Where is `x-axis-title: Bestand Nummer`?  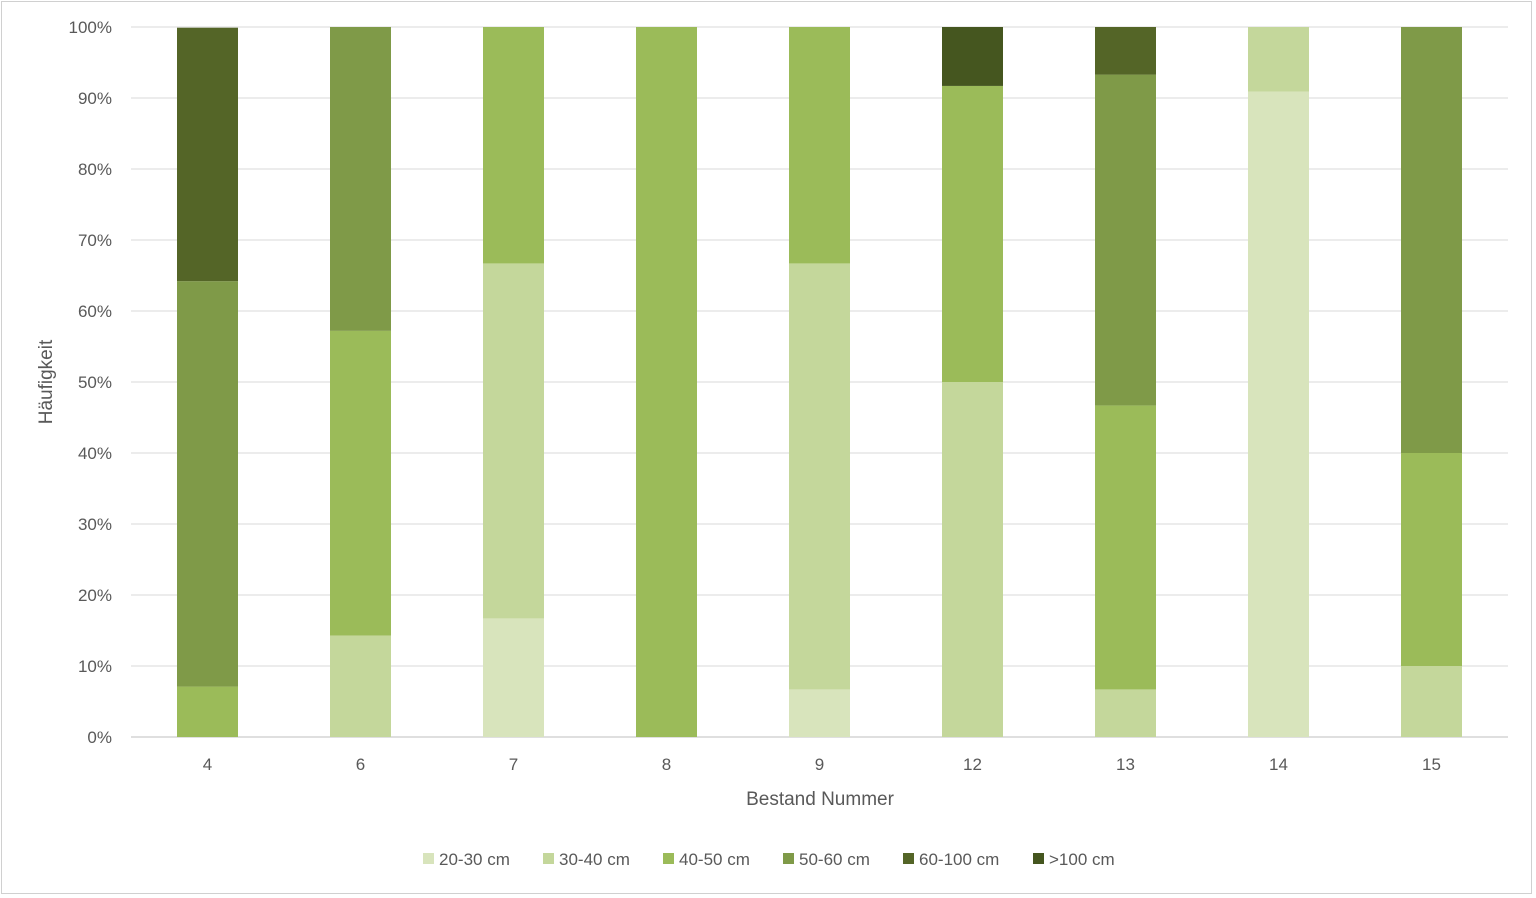 x-axis-title: Bestand Nummer is located at coordinates (820, 799).